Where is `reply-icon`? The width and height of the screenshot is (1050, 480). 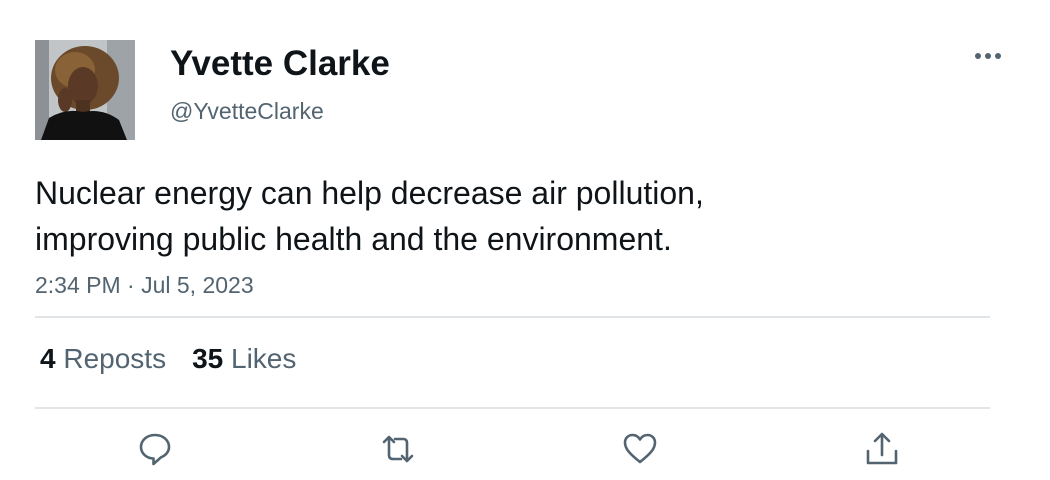
reply-icon is located at coordinates (155, 449).